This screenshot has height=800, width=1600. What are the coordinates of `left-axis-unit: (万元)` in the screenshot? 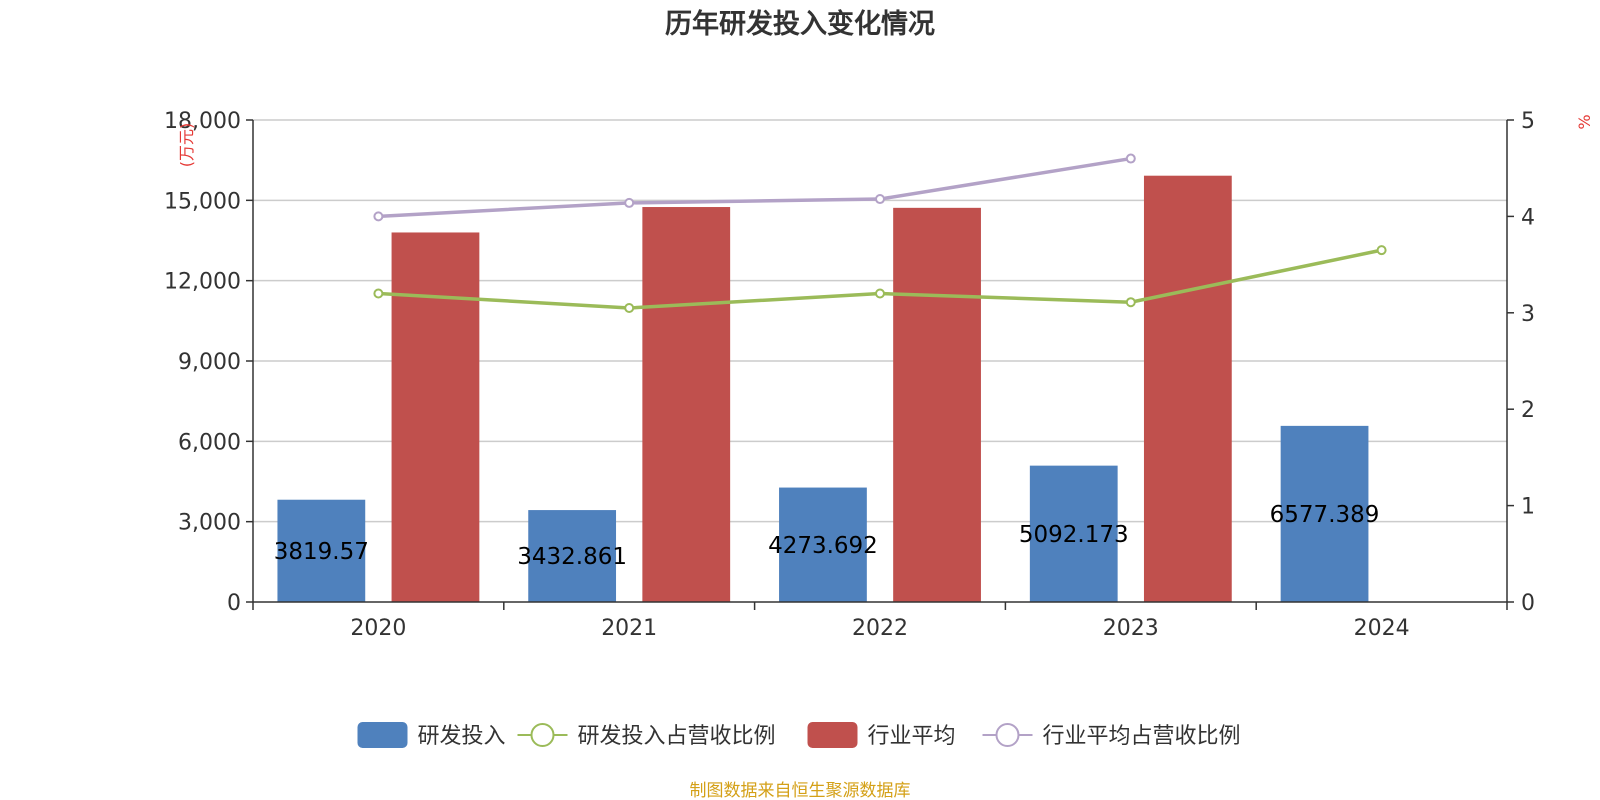 It's located at (186, 145).